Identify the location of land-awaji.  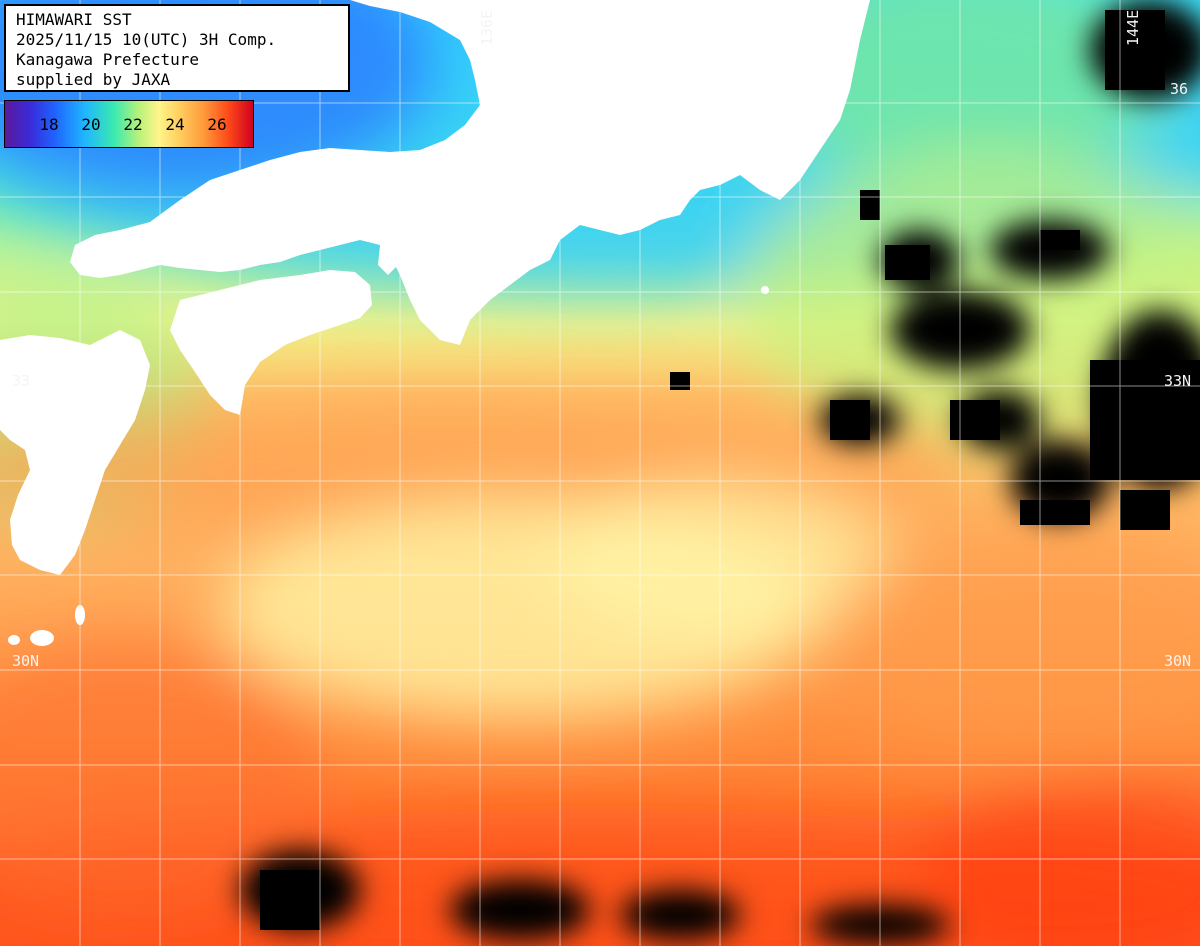
(388, 260).